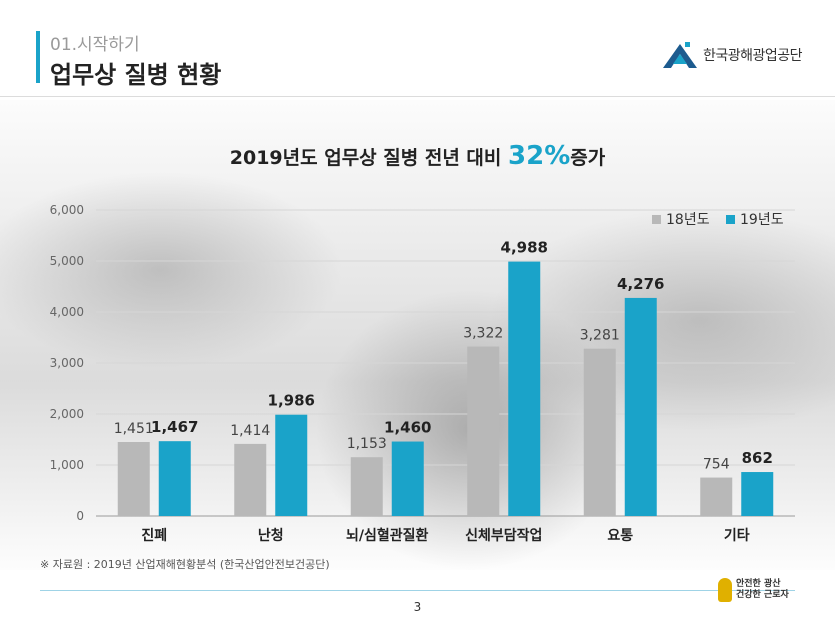 This screenshot has width=835, height=626. What do you see at coordinates (67, 465) in the screenshot?
I see `y-tick-label: 1,000` at bounding box center [67, 465].